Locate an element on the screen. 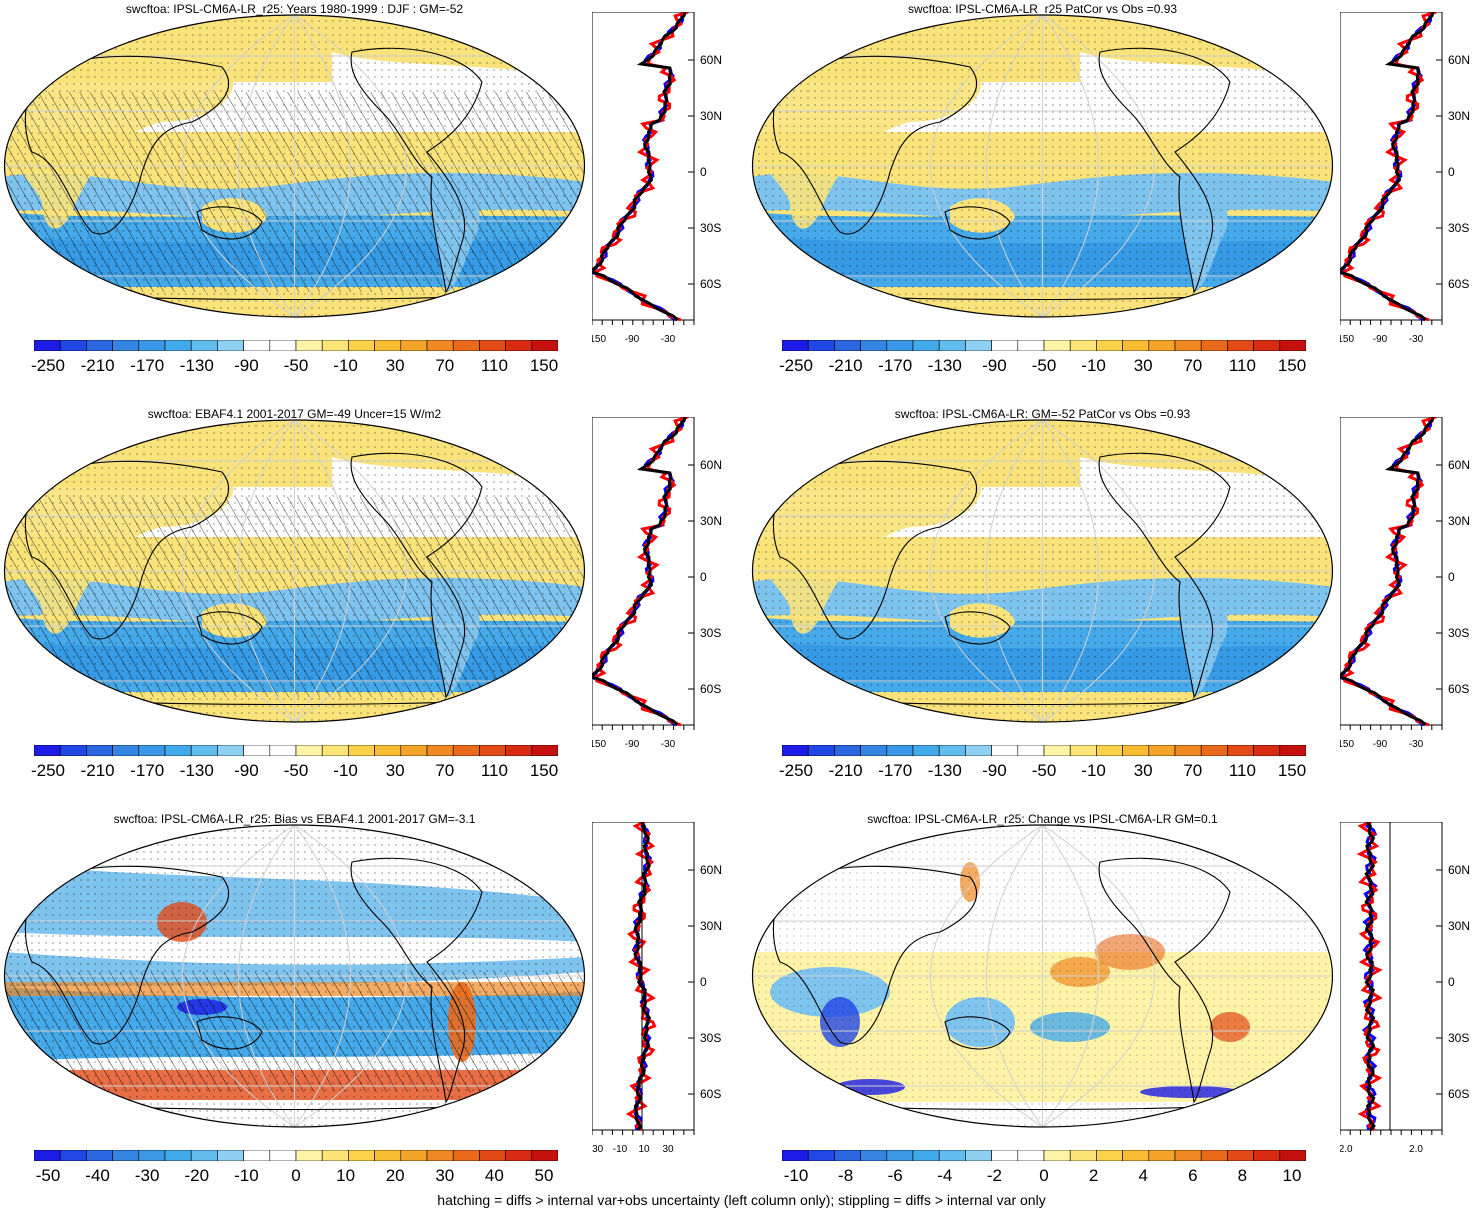  colorbar-label: 50 is located at coordinates (544, 1175).